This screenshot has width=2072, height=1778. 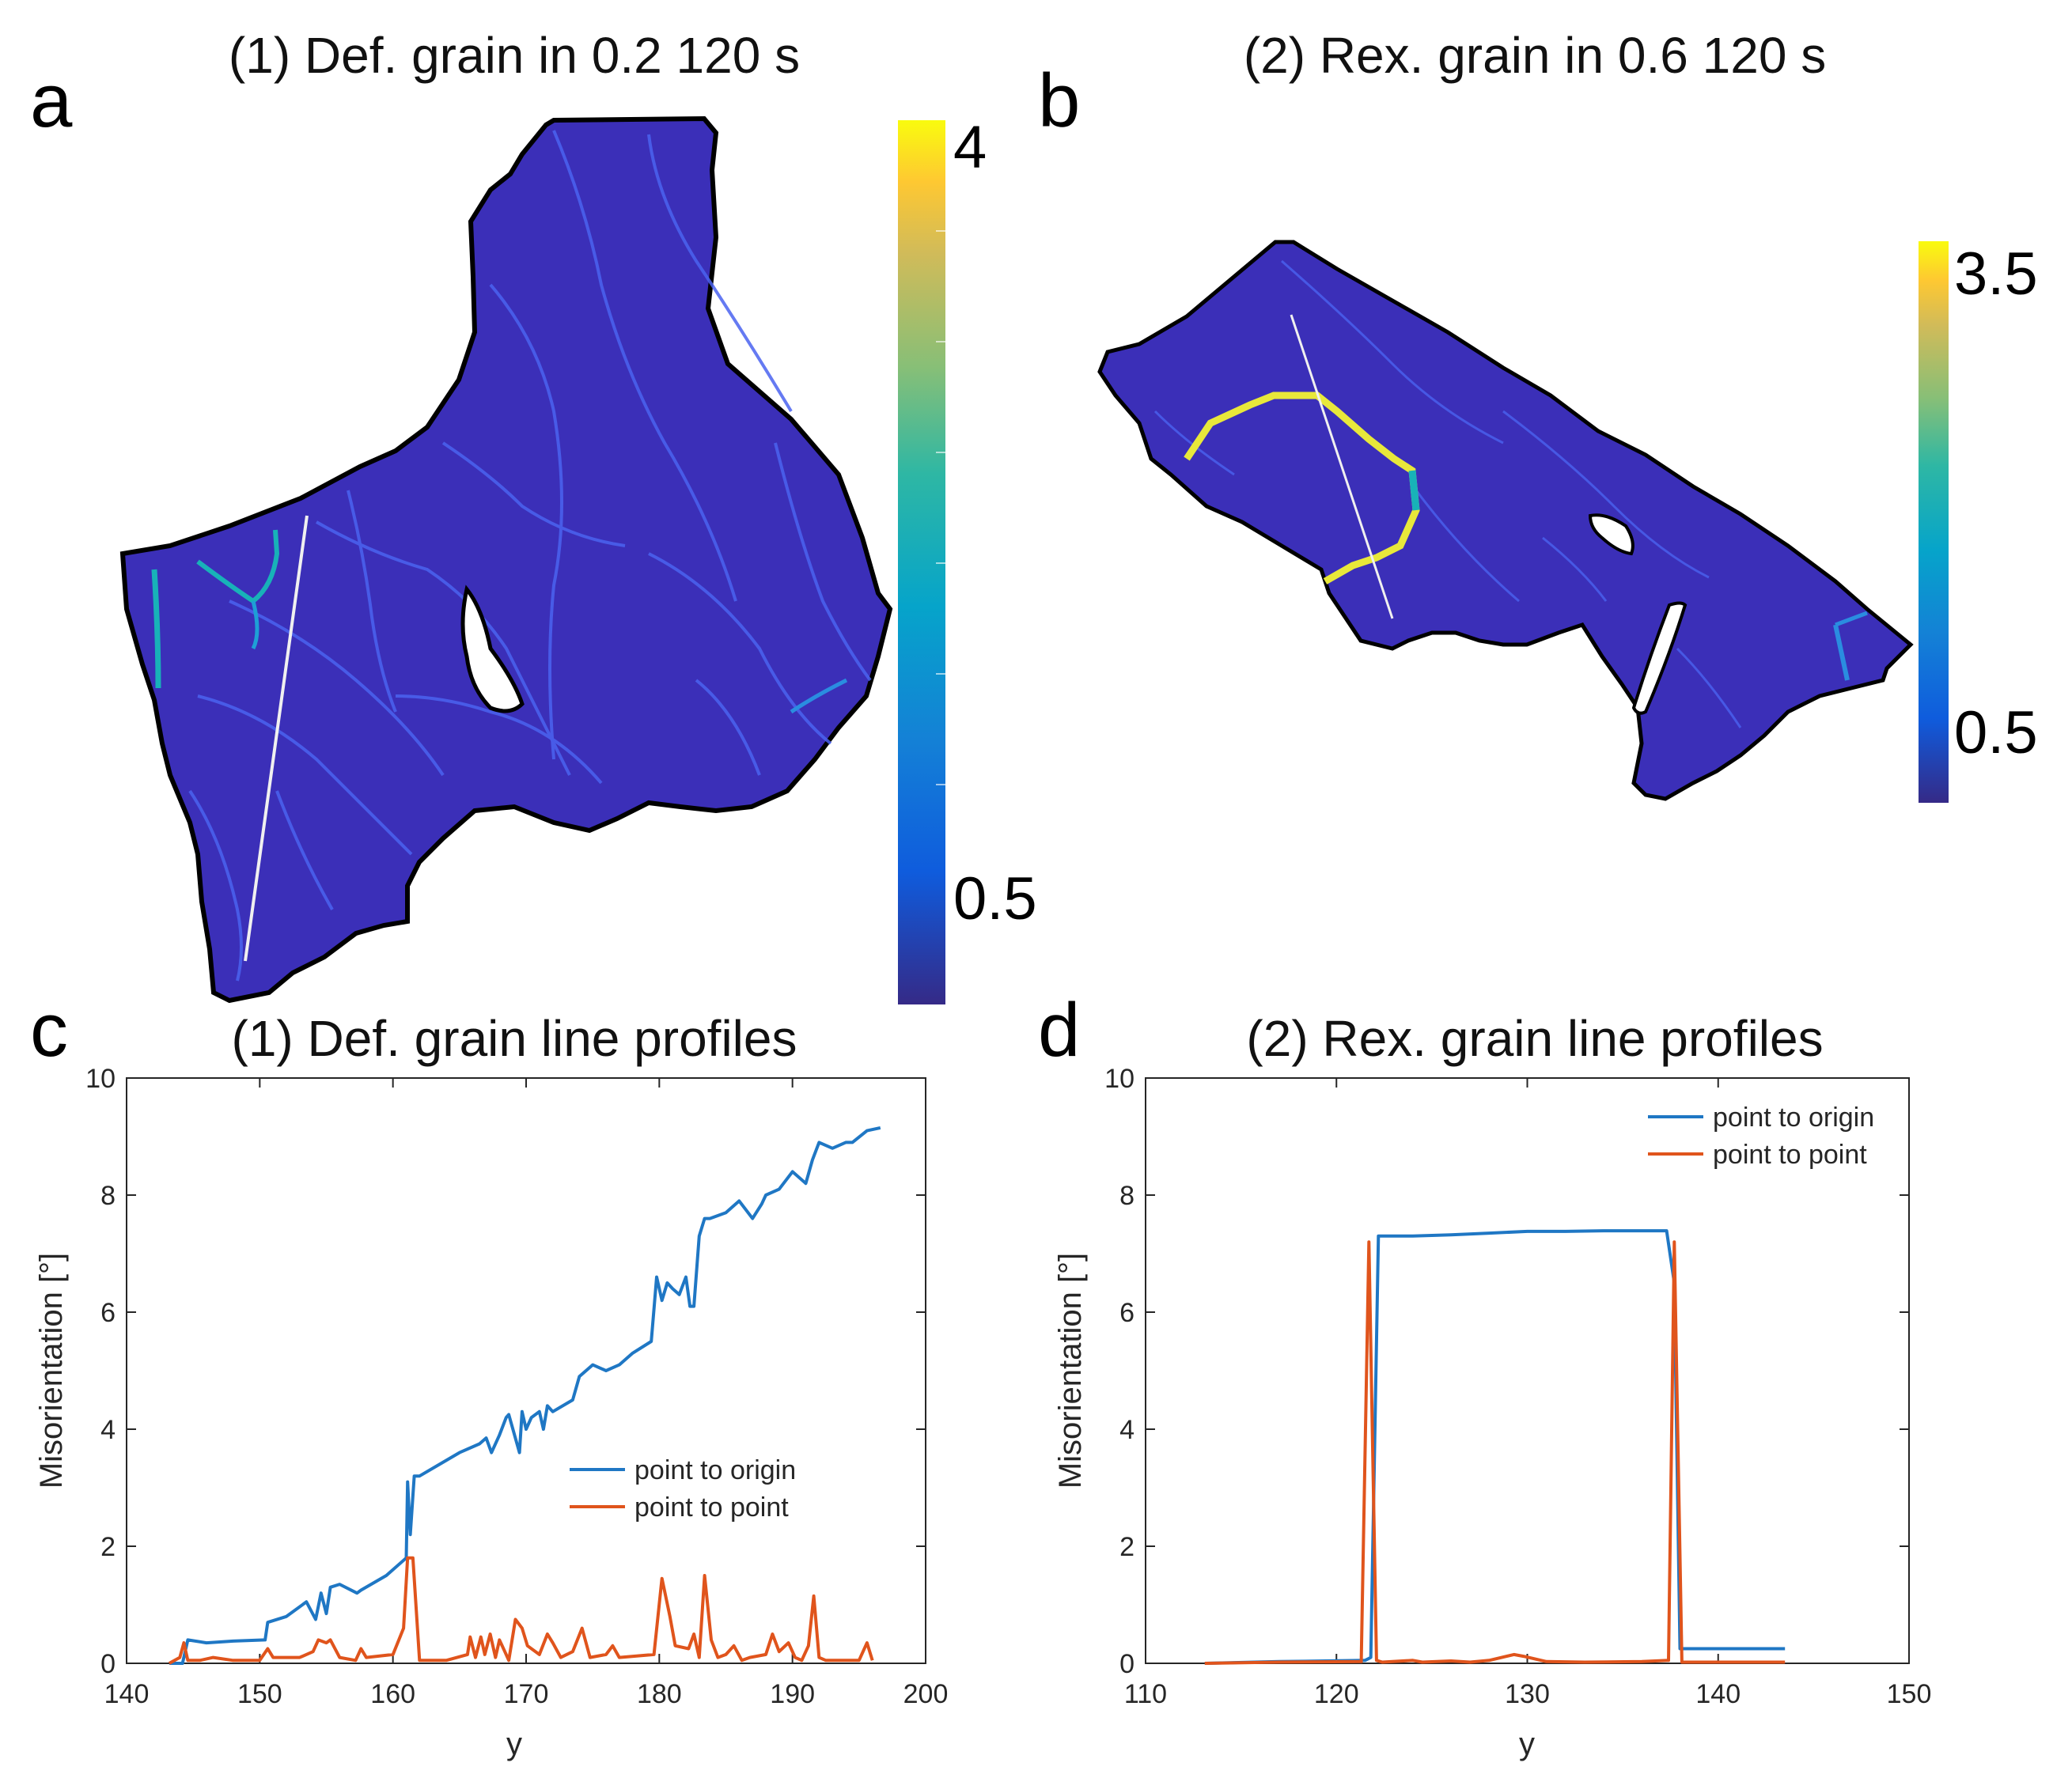 I want to click on grain-hole-b1, so click(x=1611, y=535).